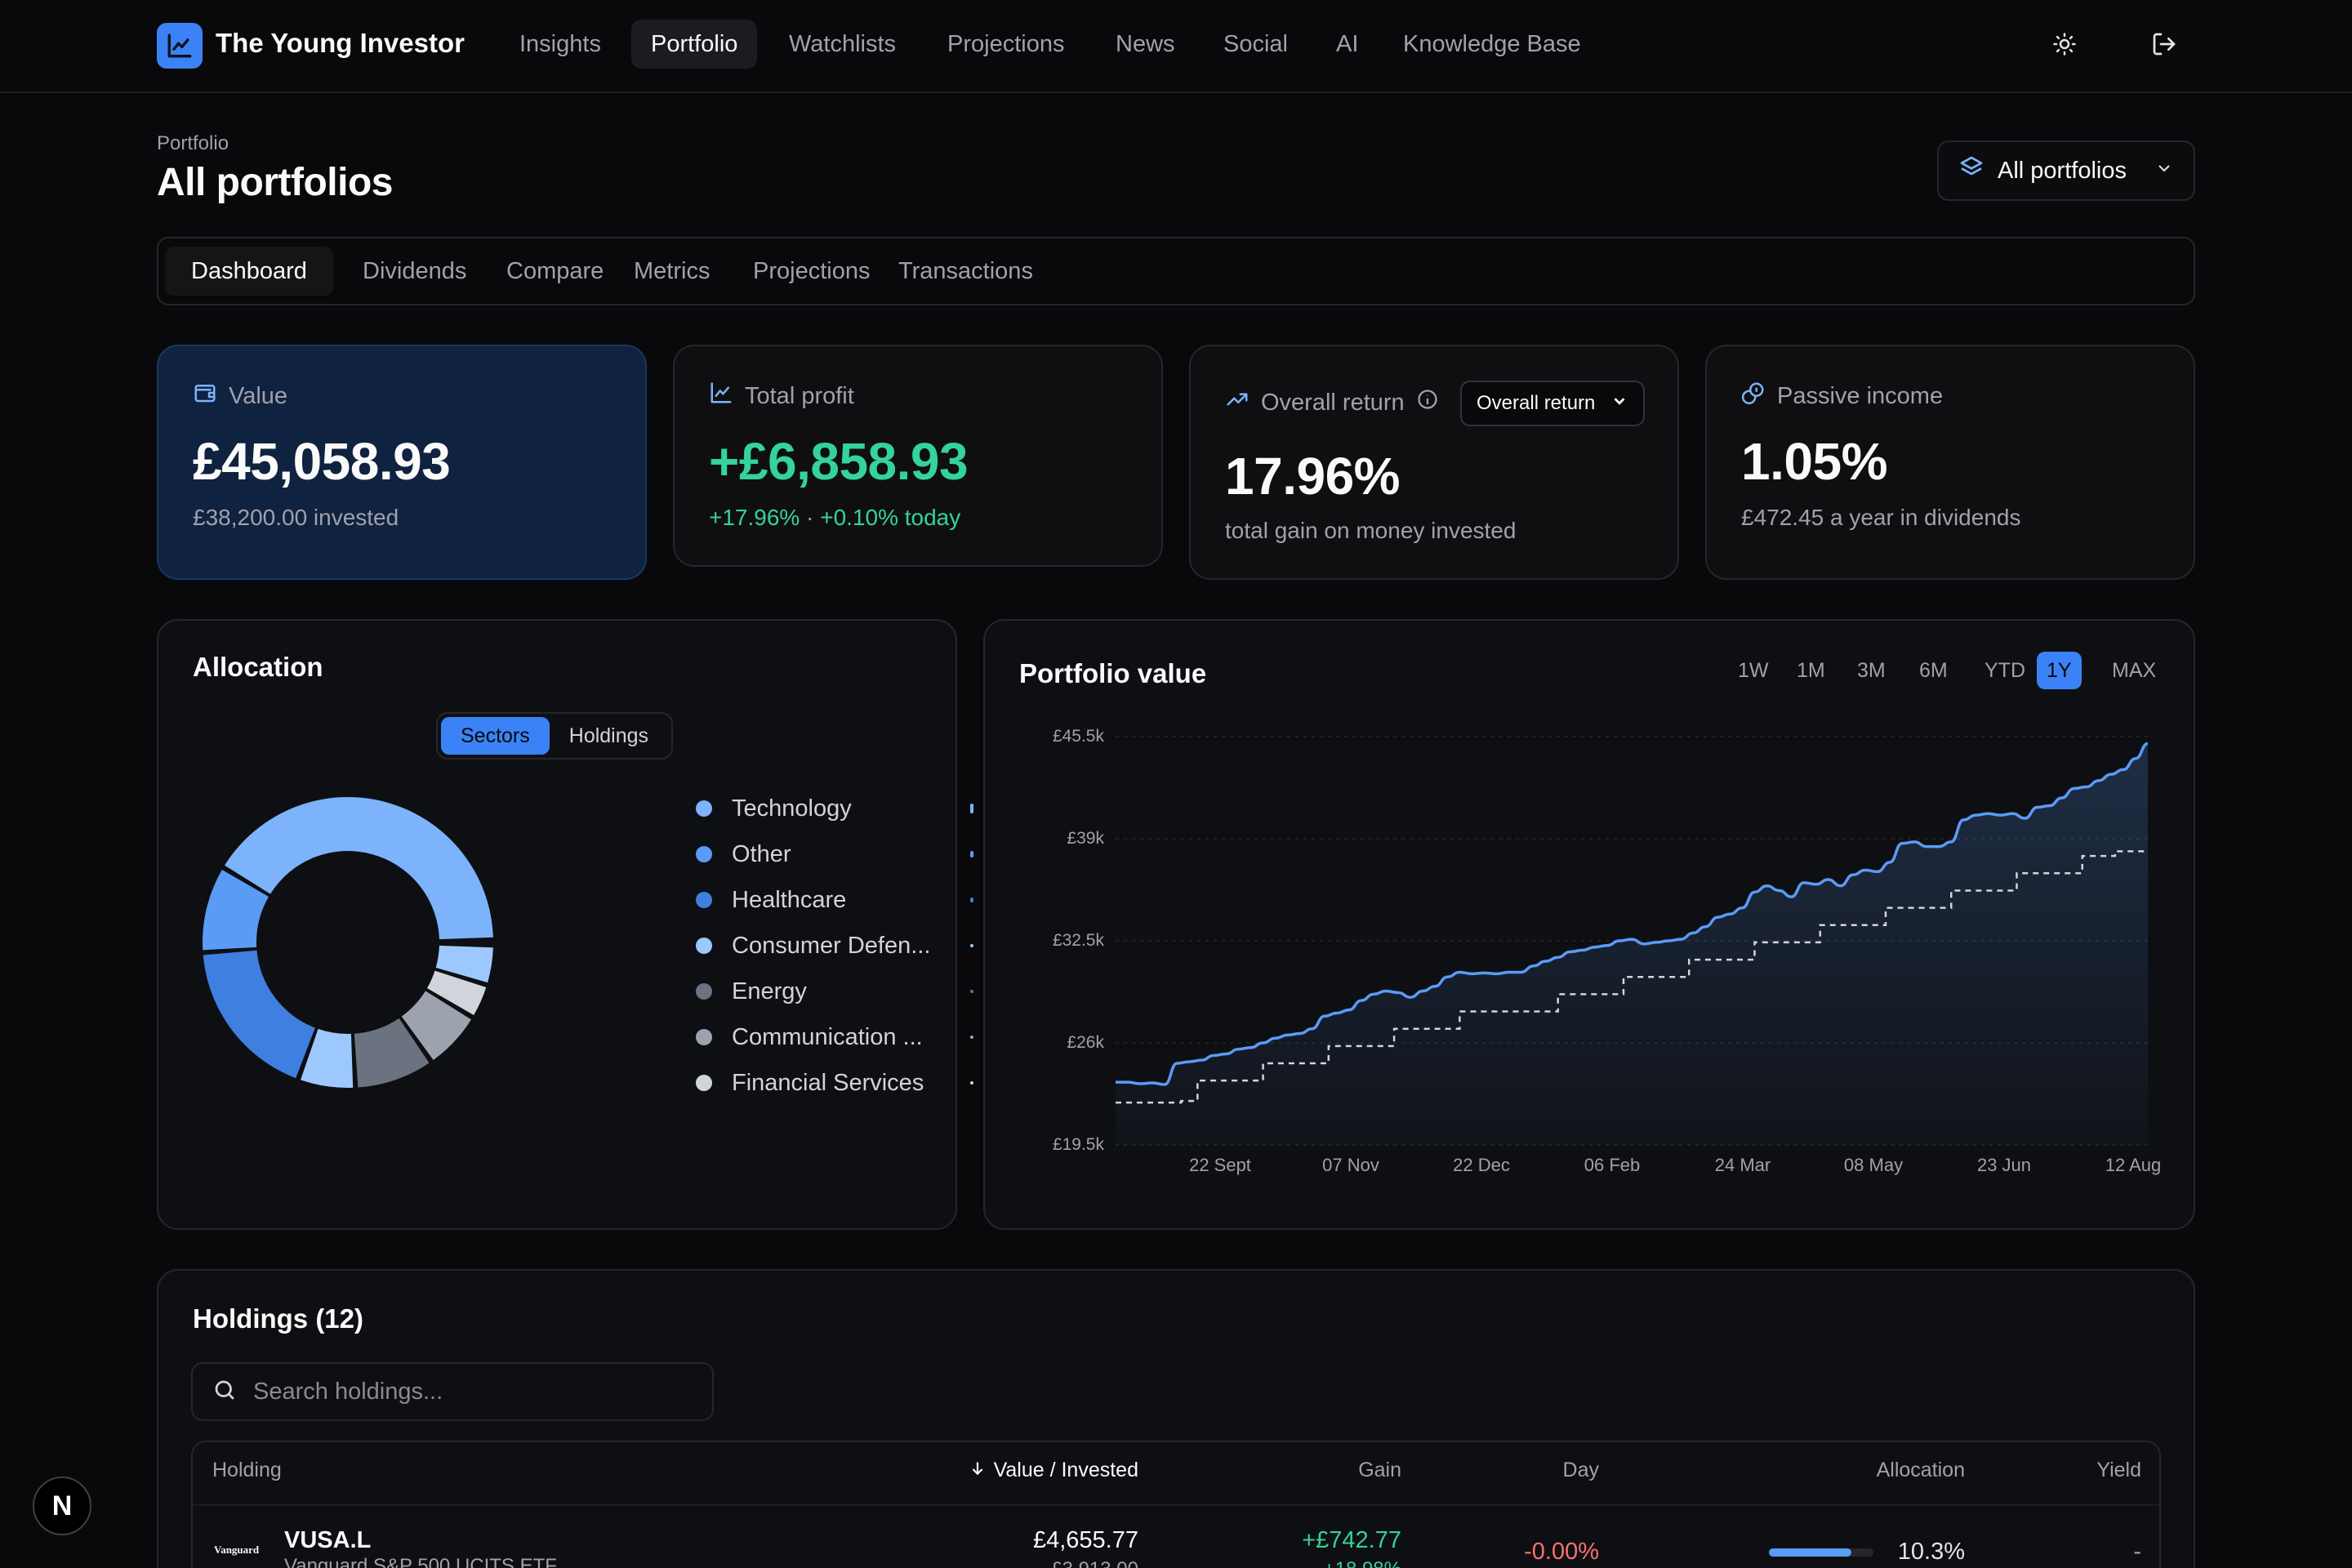 This screenshot has height=1568, width=2352. I want to click on col-allocation: Allocation, so click(1920, 1470).